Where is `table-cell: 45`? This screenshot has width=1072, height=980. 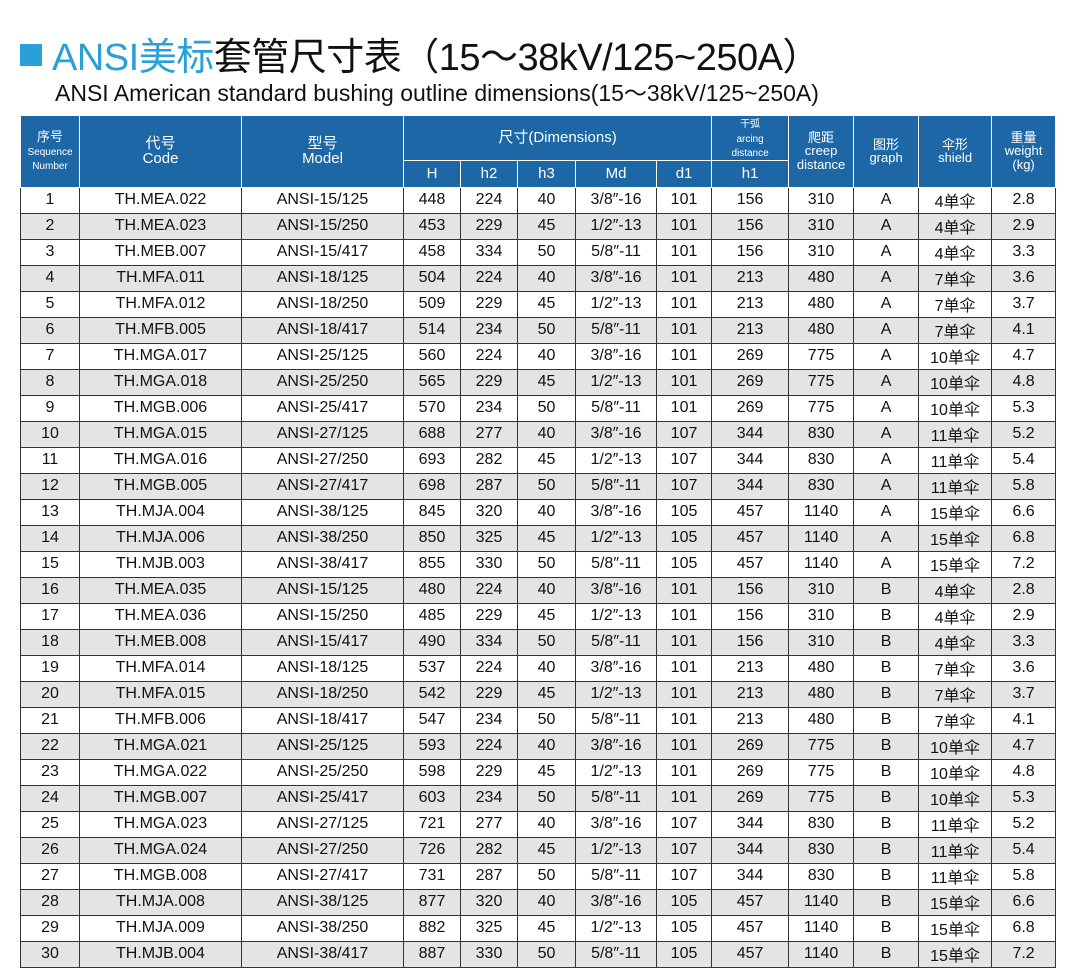
table-cell: 45 is located at coordinates (546, 226).